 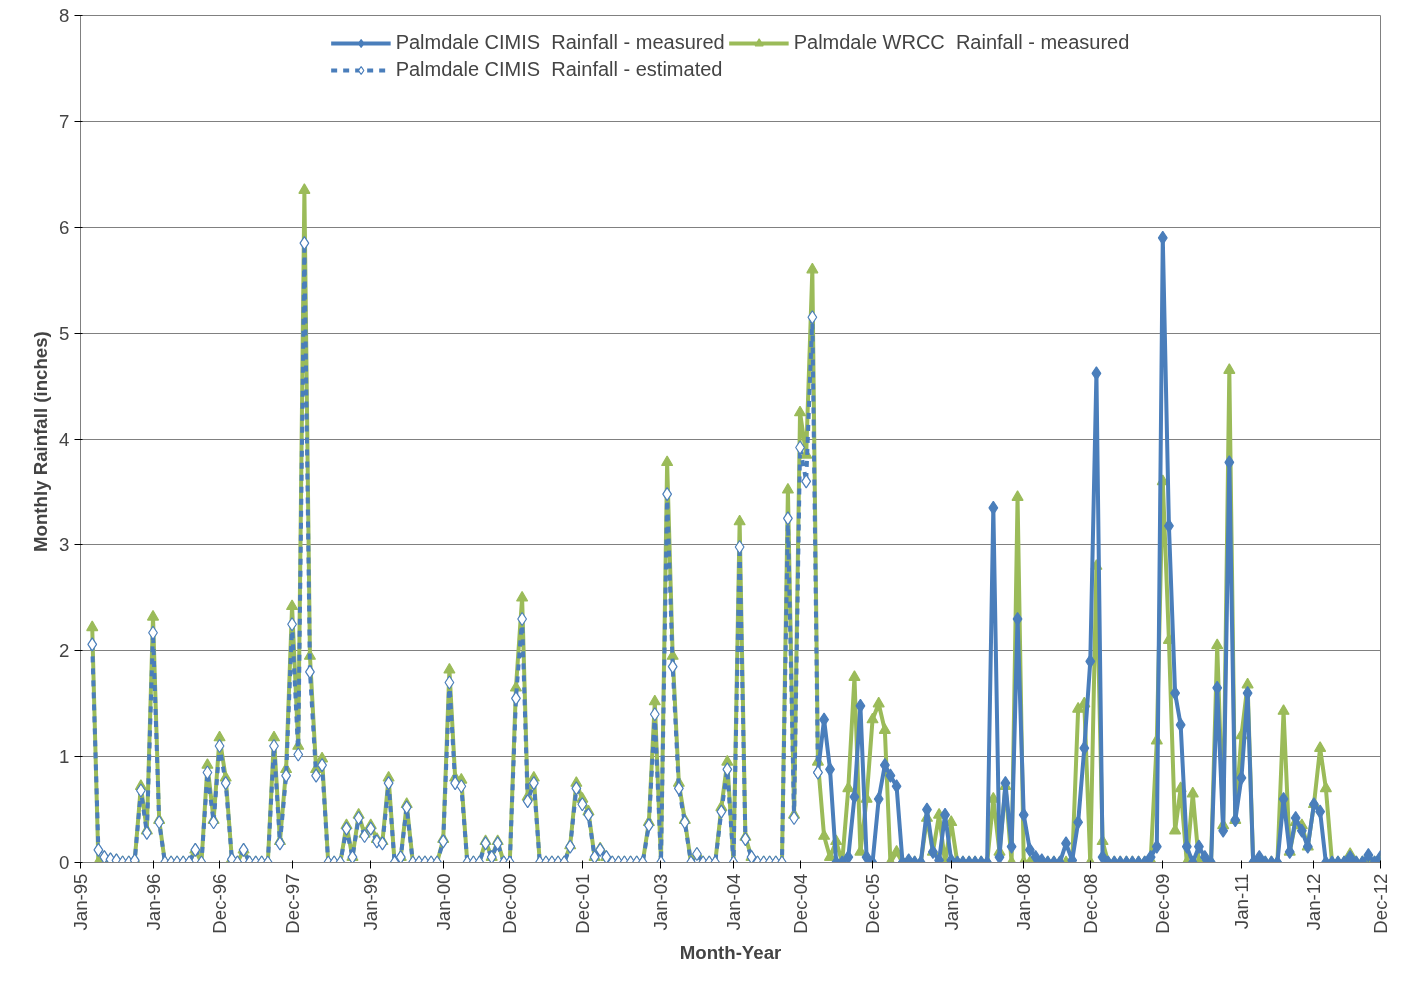 I want to click on legend-label: Palmdale CIMIS Rainfall - estimated, so click(x=559, y=69).